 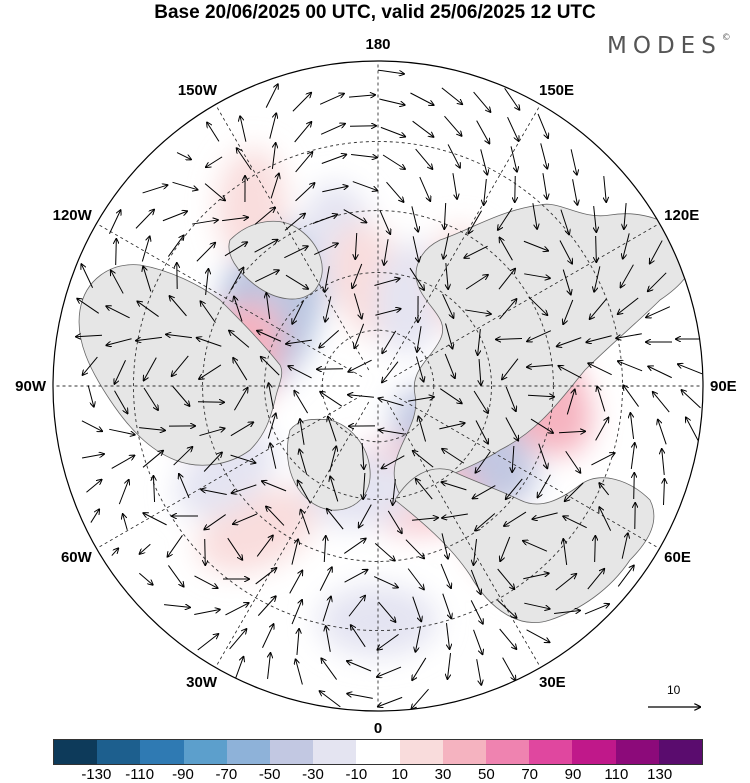 What do you see at coordinates (119, 752) in the screenshot?
I see `colorbar-swatch` at bounding box center [119, 752].